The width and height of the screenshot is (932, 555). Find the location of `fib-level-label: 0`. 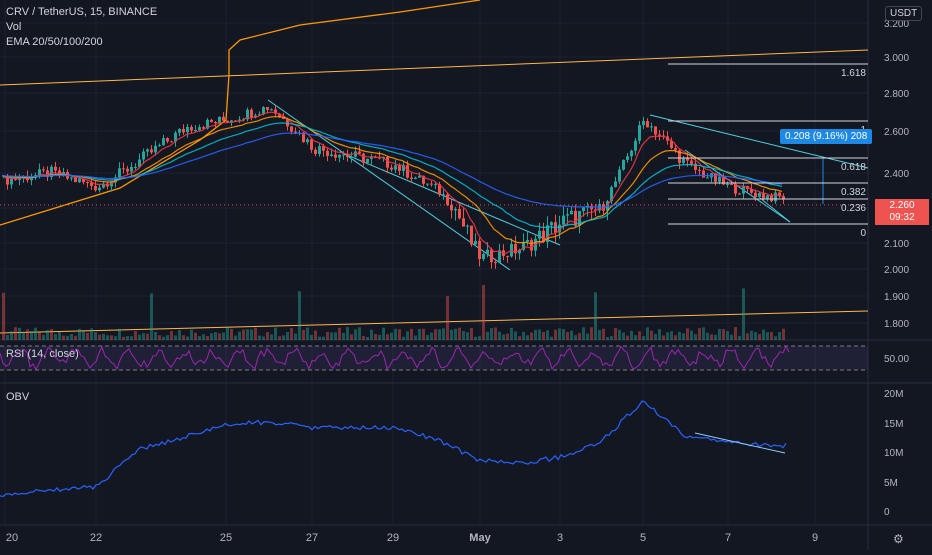

fib-level-label: 0 is located at coordinates (863, 233).